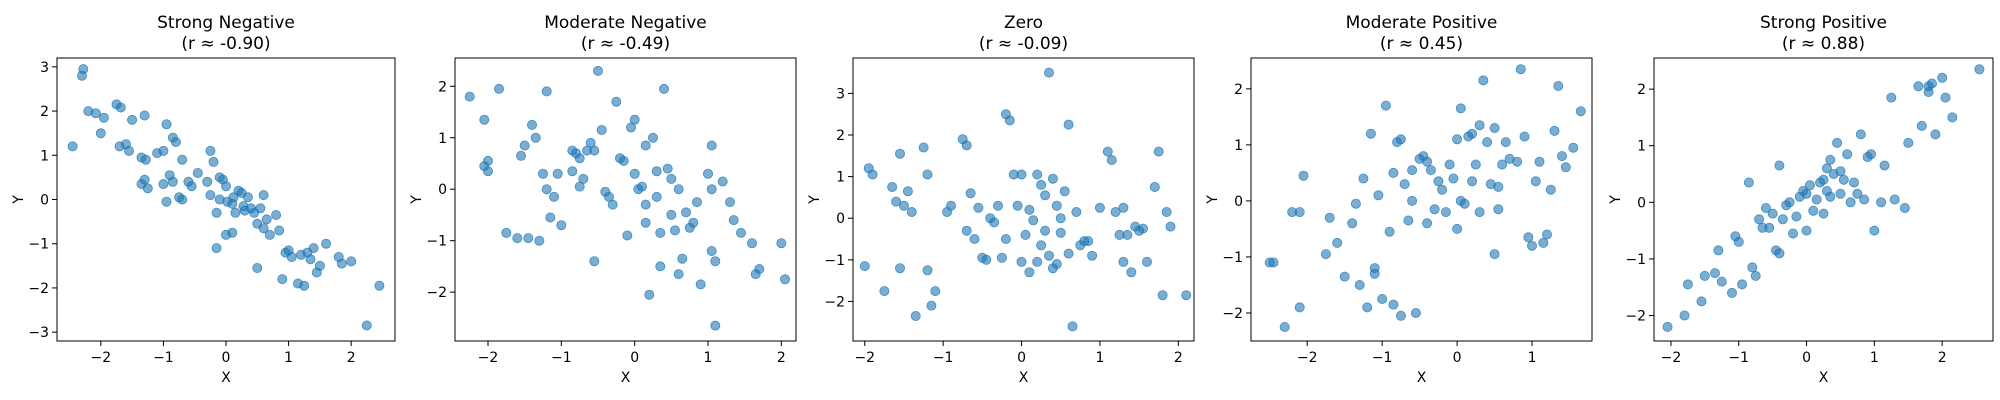 This screenshot has width=2000, height=400. Describe the element at coordinates (625, 44) in the screenshot. I see `chart-title-correlation: (r ≈ -0.49)` at that location.